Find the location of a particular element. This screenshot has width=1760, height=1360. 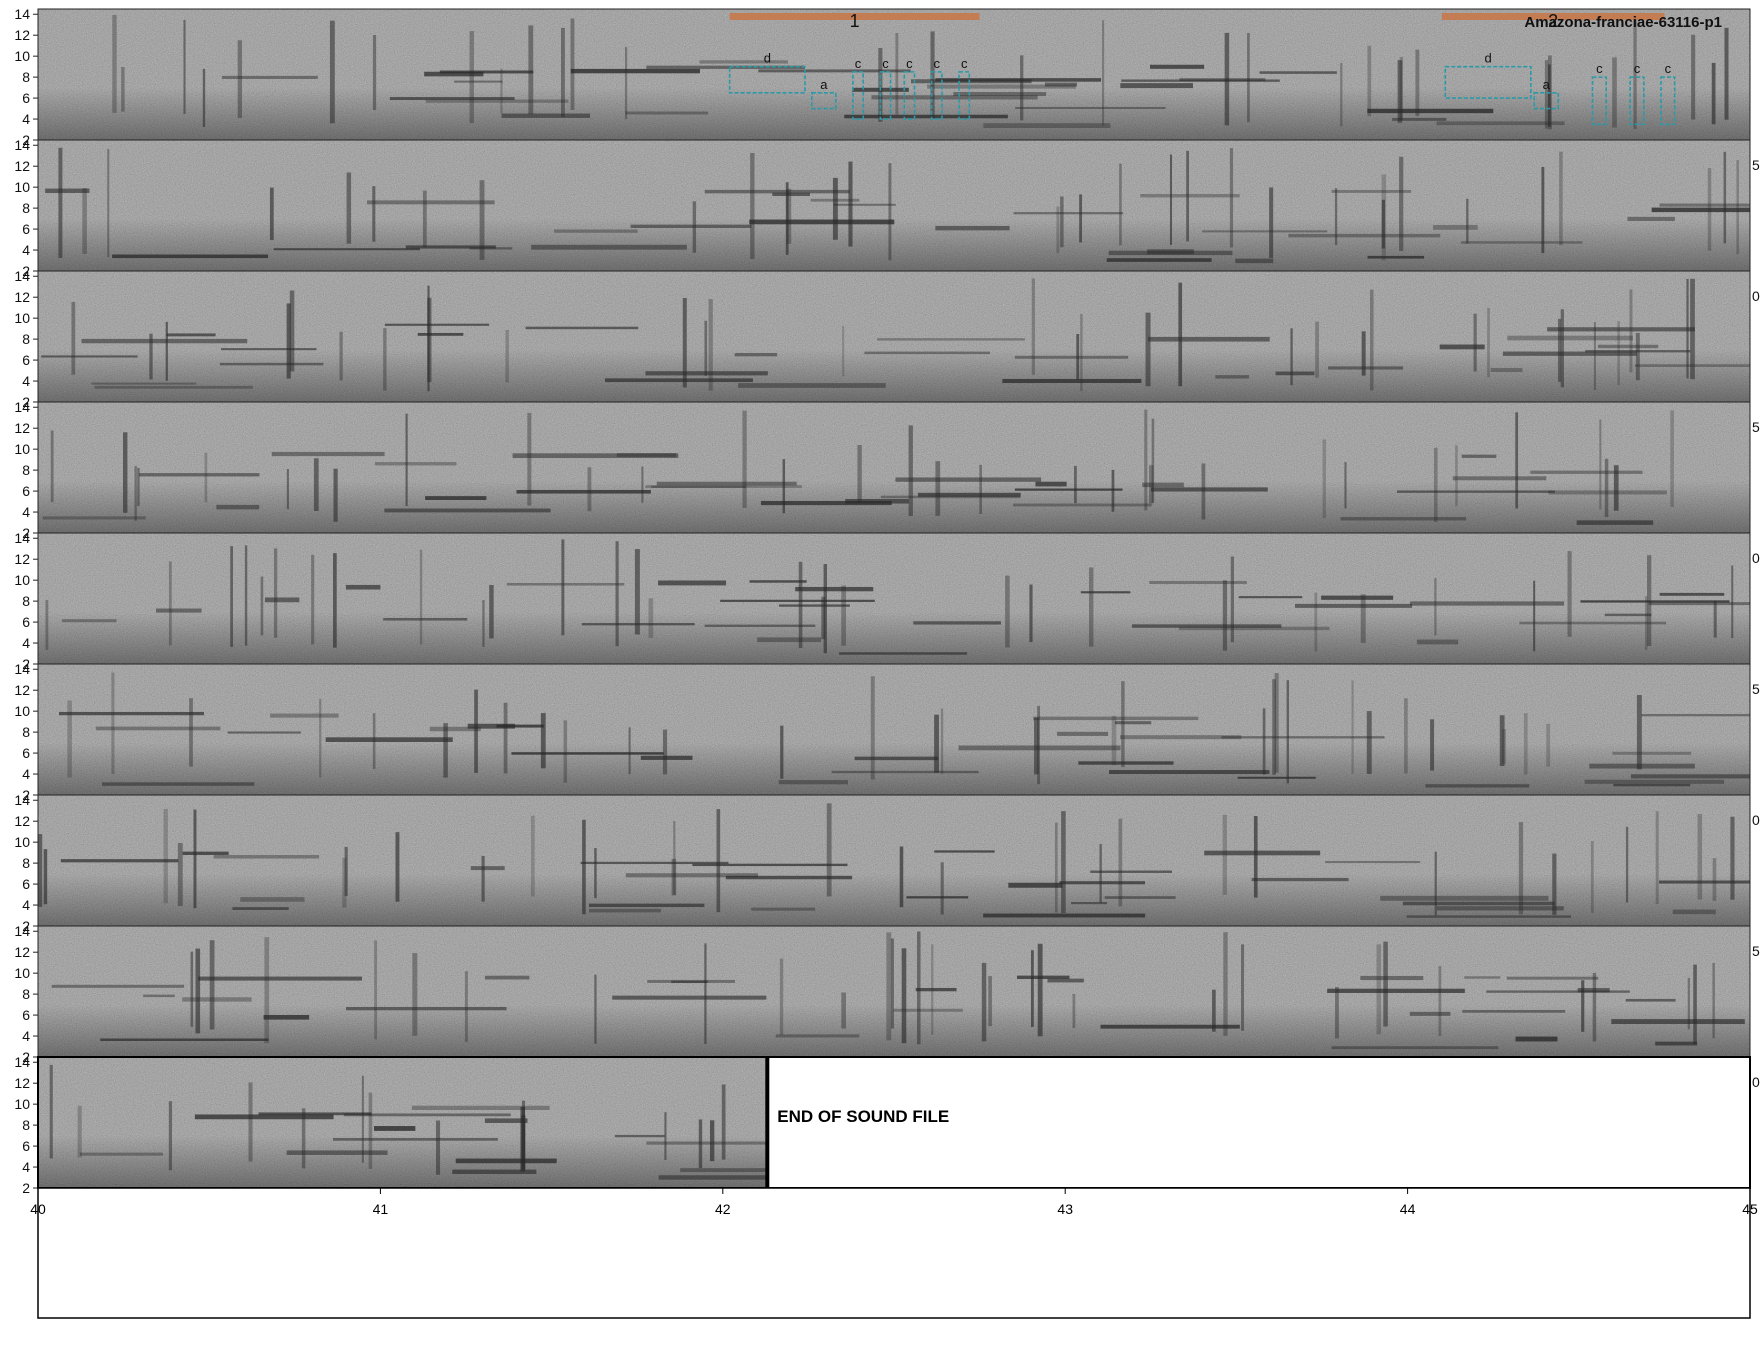

y-tick-label: 4 is located at coordinates (26, 250).